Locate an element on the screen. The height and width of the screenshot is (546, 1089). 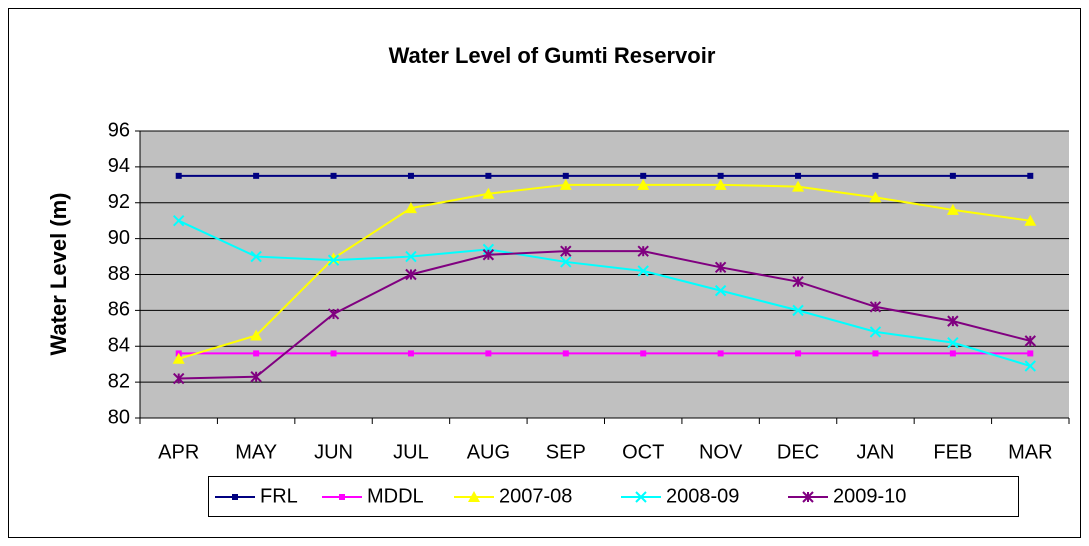
x-tick-label: DEC is located at coordinates (798, 452).